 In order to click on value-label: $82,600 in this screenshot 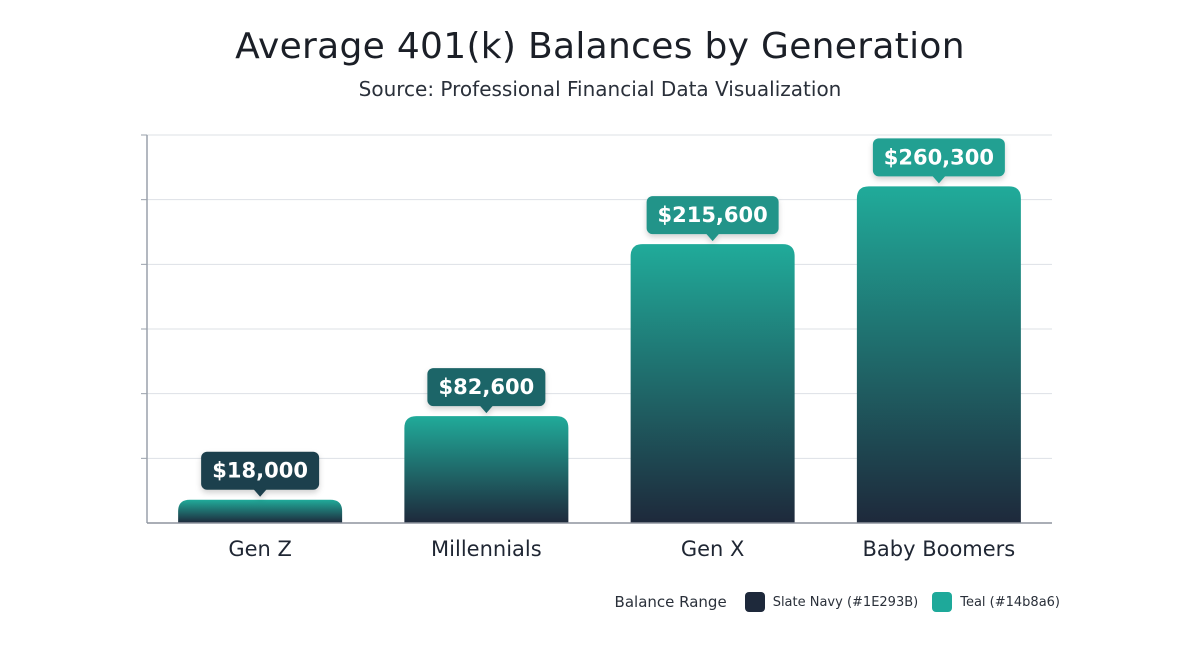, I will do `click(487, 387)`.